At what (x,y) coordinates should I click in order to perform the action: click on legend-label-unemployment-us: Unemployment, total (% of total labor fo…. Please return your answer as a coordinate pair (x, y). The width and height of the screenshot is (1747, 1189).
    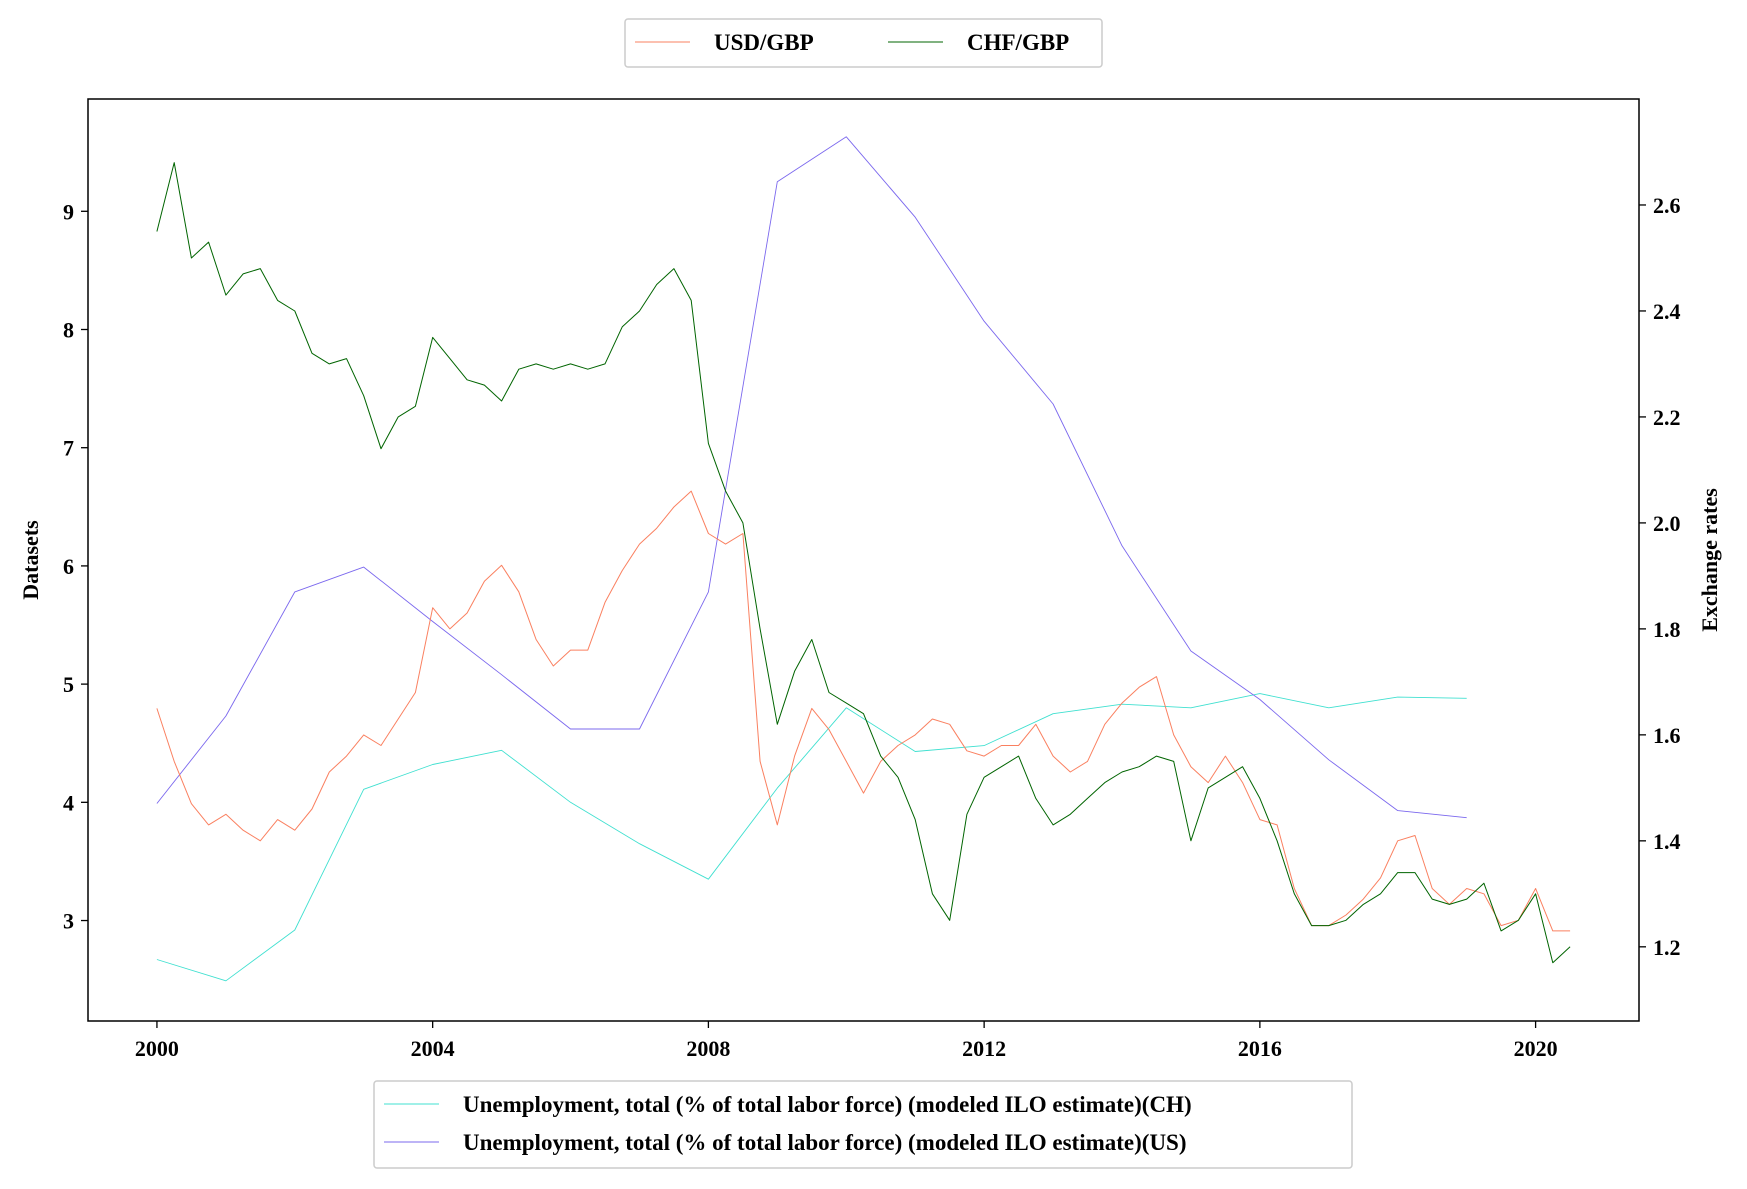
    Looking at the image, I should click on (825, 1142).